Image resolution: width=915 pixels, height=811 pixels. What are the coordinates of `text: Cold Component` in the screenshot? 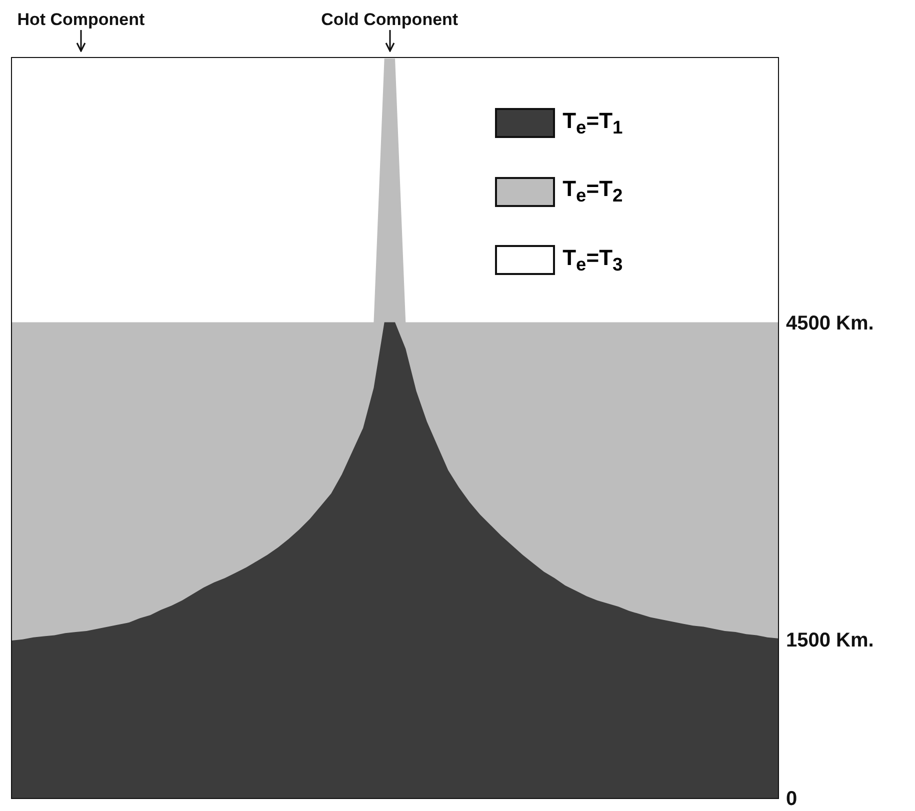 It's located at (390, 20).